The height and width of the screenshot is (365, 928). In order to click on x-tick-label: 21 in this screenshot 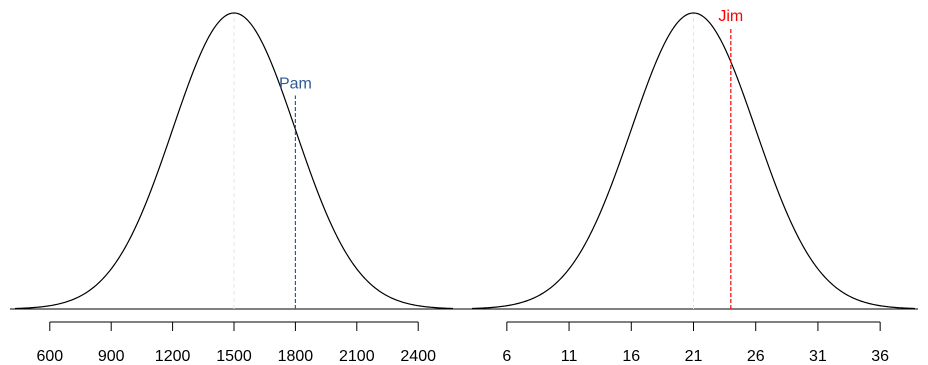, I will do `click(694, 356)`.